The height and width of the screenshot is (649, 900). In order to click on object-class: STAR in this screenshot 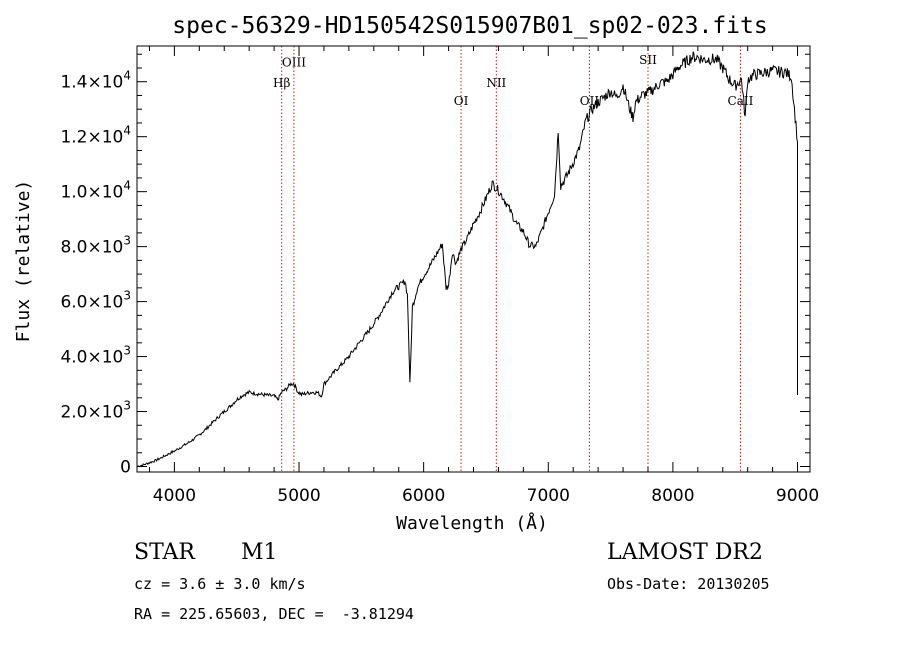, I will do `click(164, 552)`.